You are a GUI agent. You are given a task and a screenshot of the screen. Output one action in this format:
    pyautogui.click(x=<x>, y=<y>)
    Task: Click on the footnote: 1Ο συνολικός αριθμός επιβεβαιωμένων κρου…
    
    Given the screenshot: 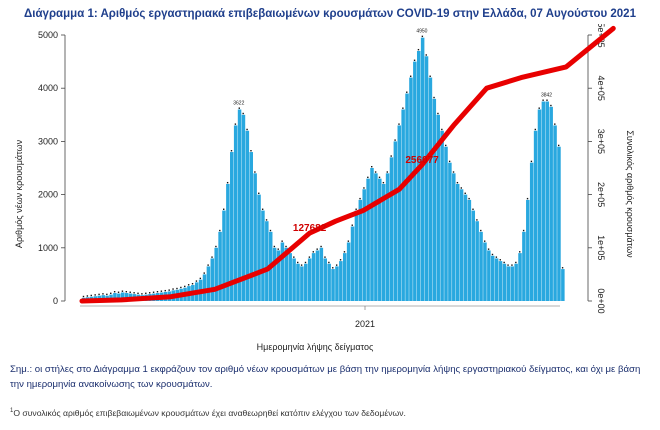 What is the action you would take?
    pyautogui.click(x=330, y=412)
    